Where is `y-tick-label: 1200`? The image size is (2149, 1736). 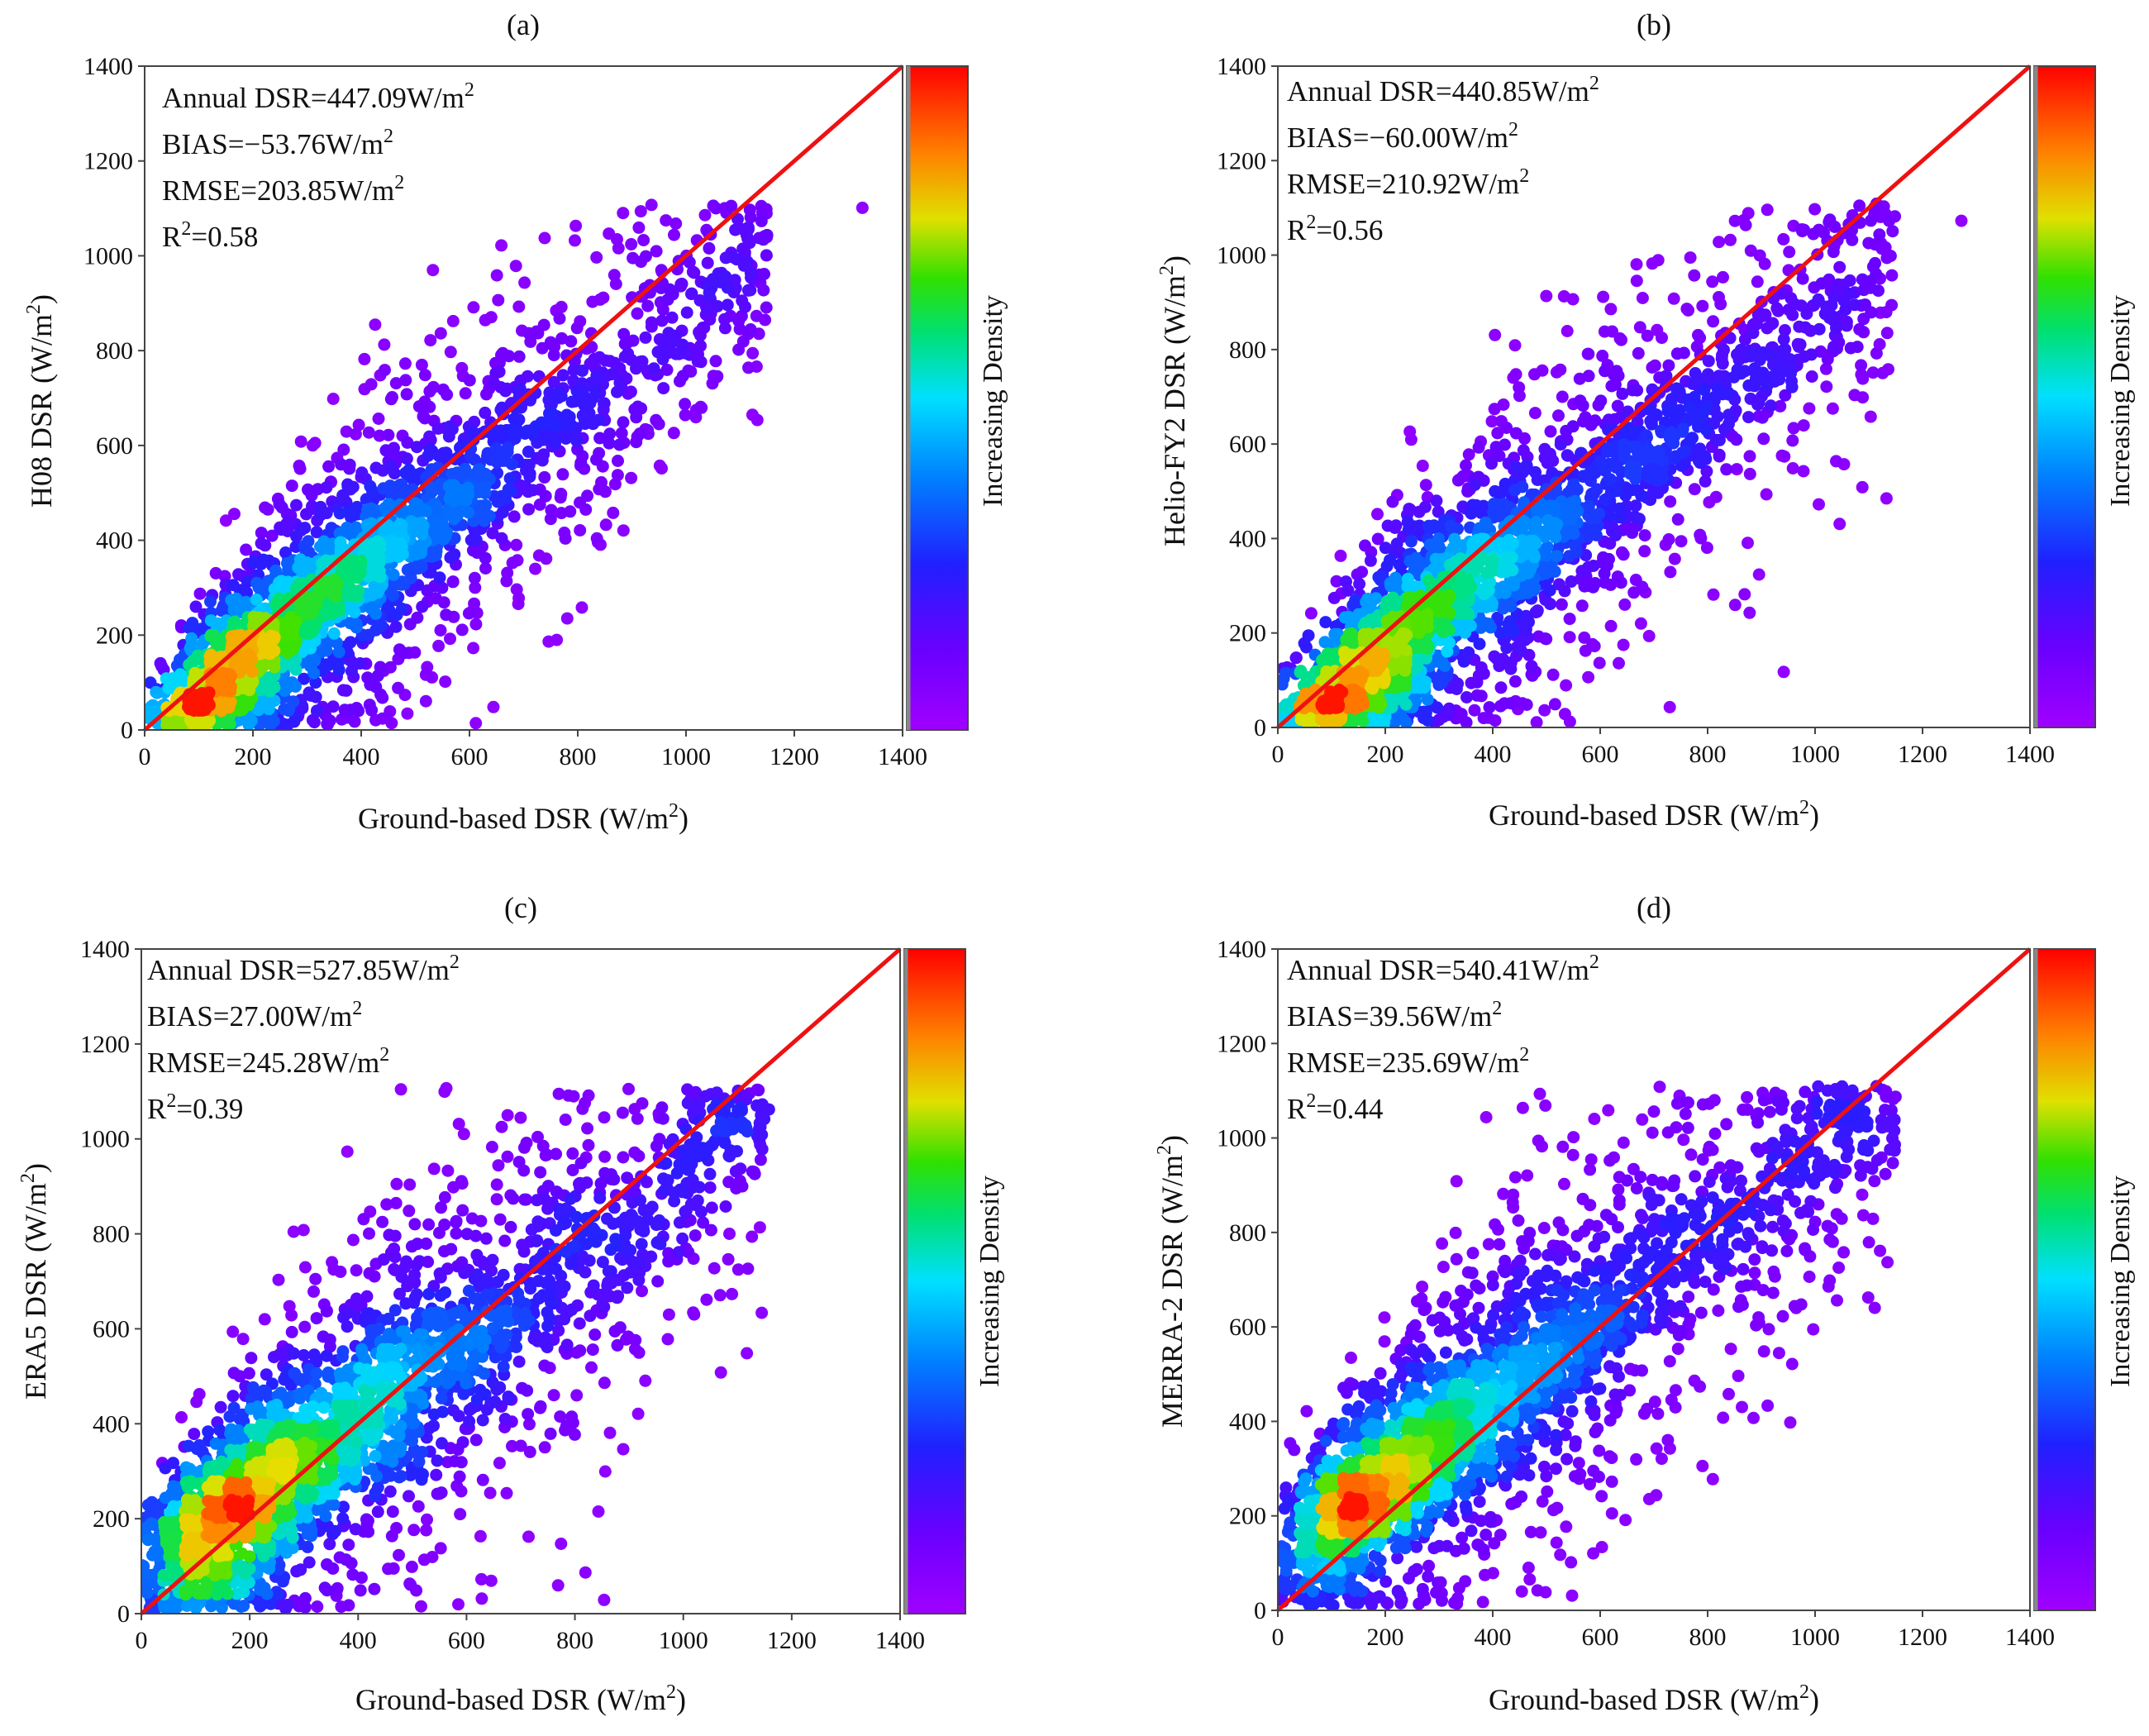 y-tick-label: 1200 is located at coordinates (108, 161).